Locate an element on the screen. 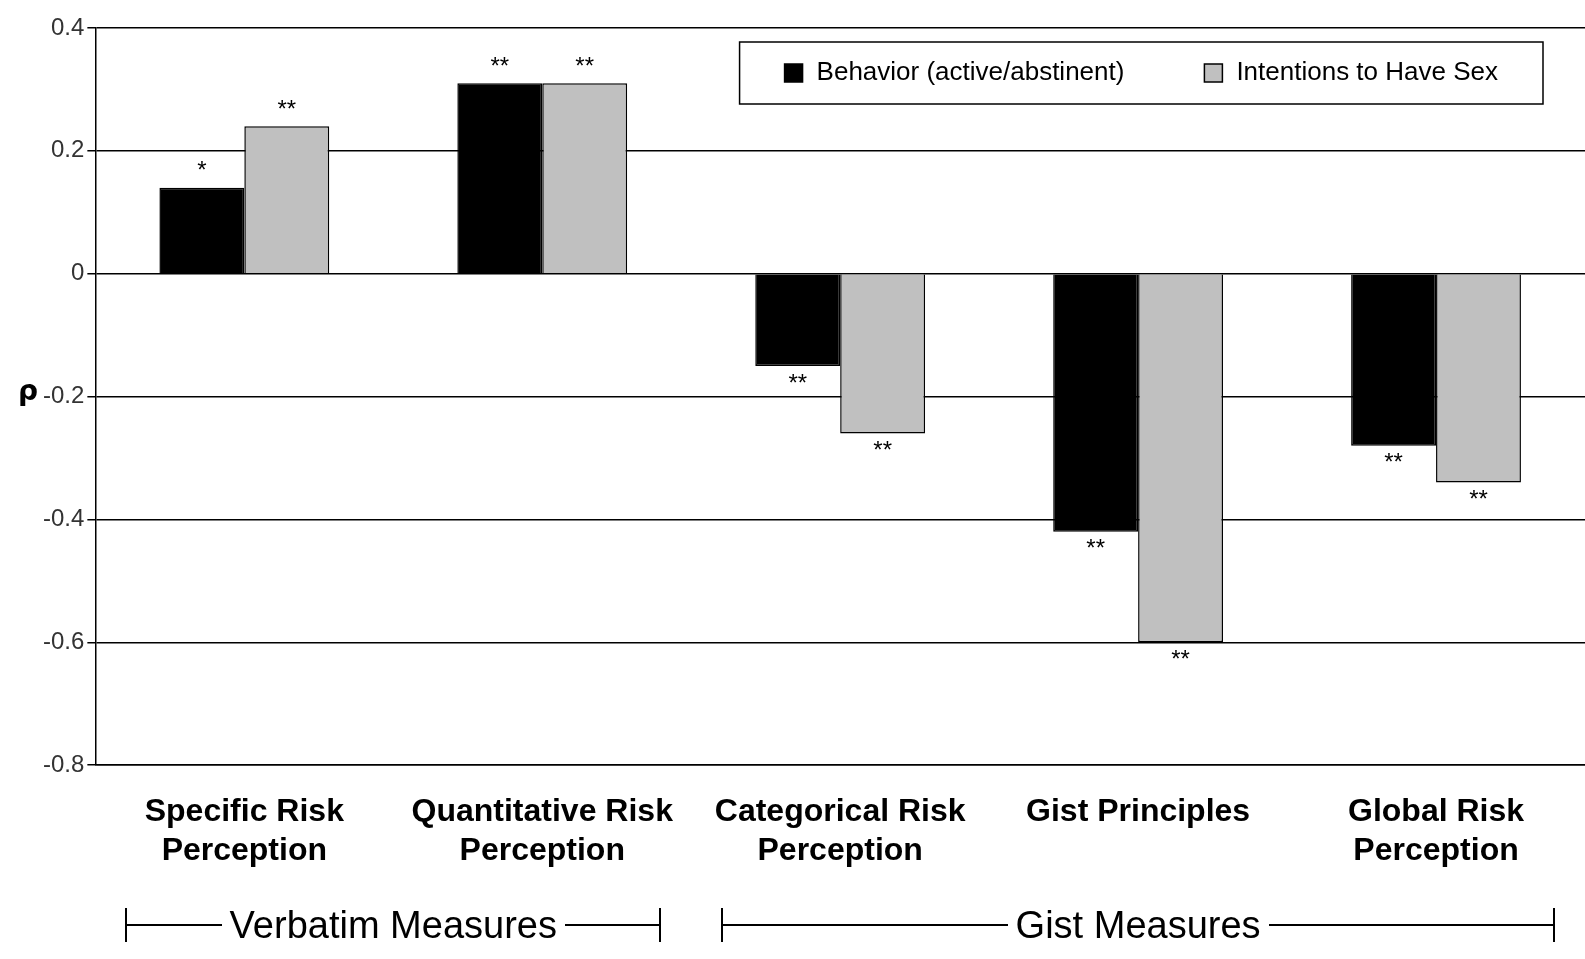 This screenshot has height=959, width=1585. y-tick-label: 0.4 is located at coordinates (67, 26).